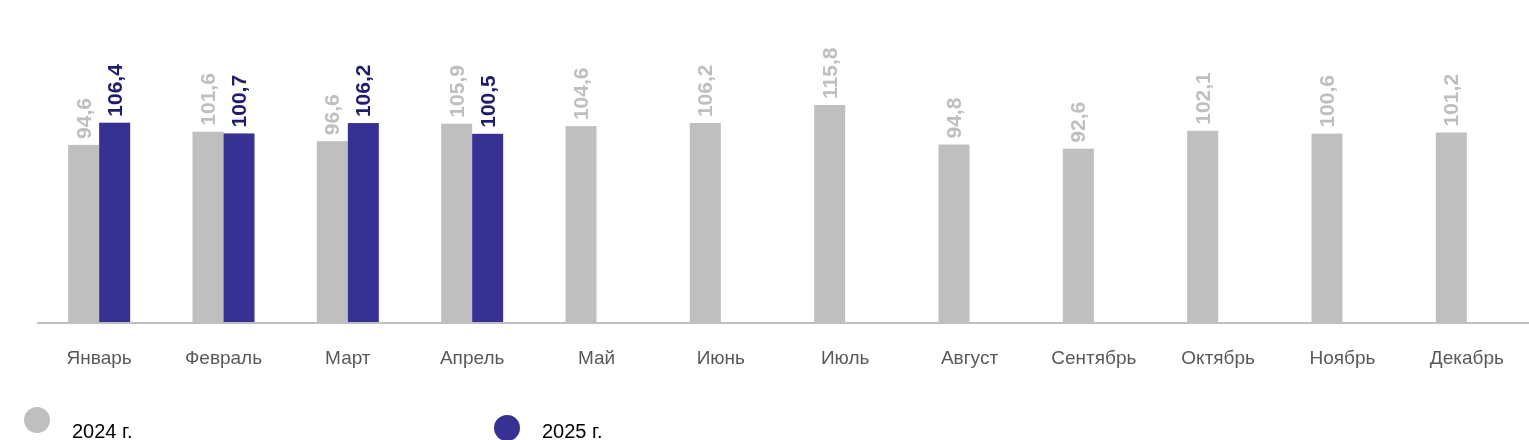 This screenshot has width=1529, height=440. I want to click on data-label: 115,8, so click(829, 73).